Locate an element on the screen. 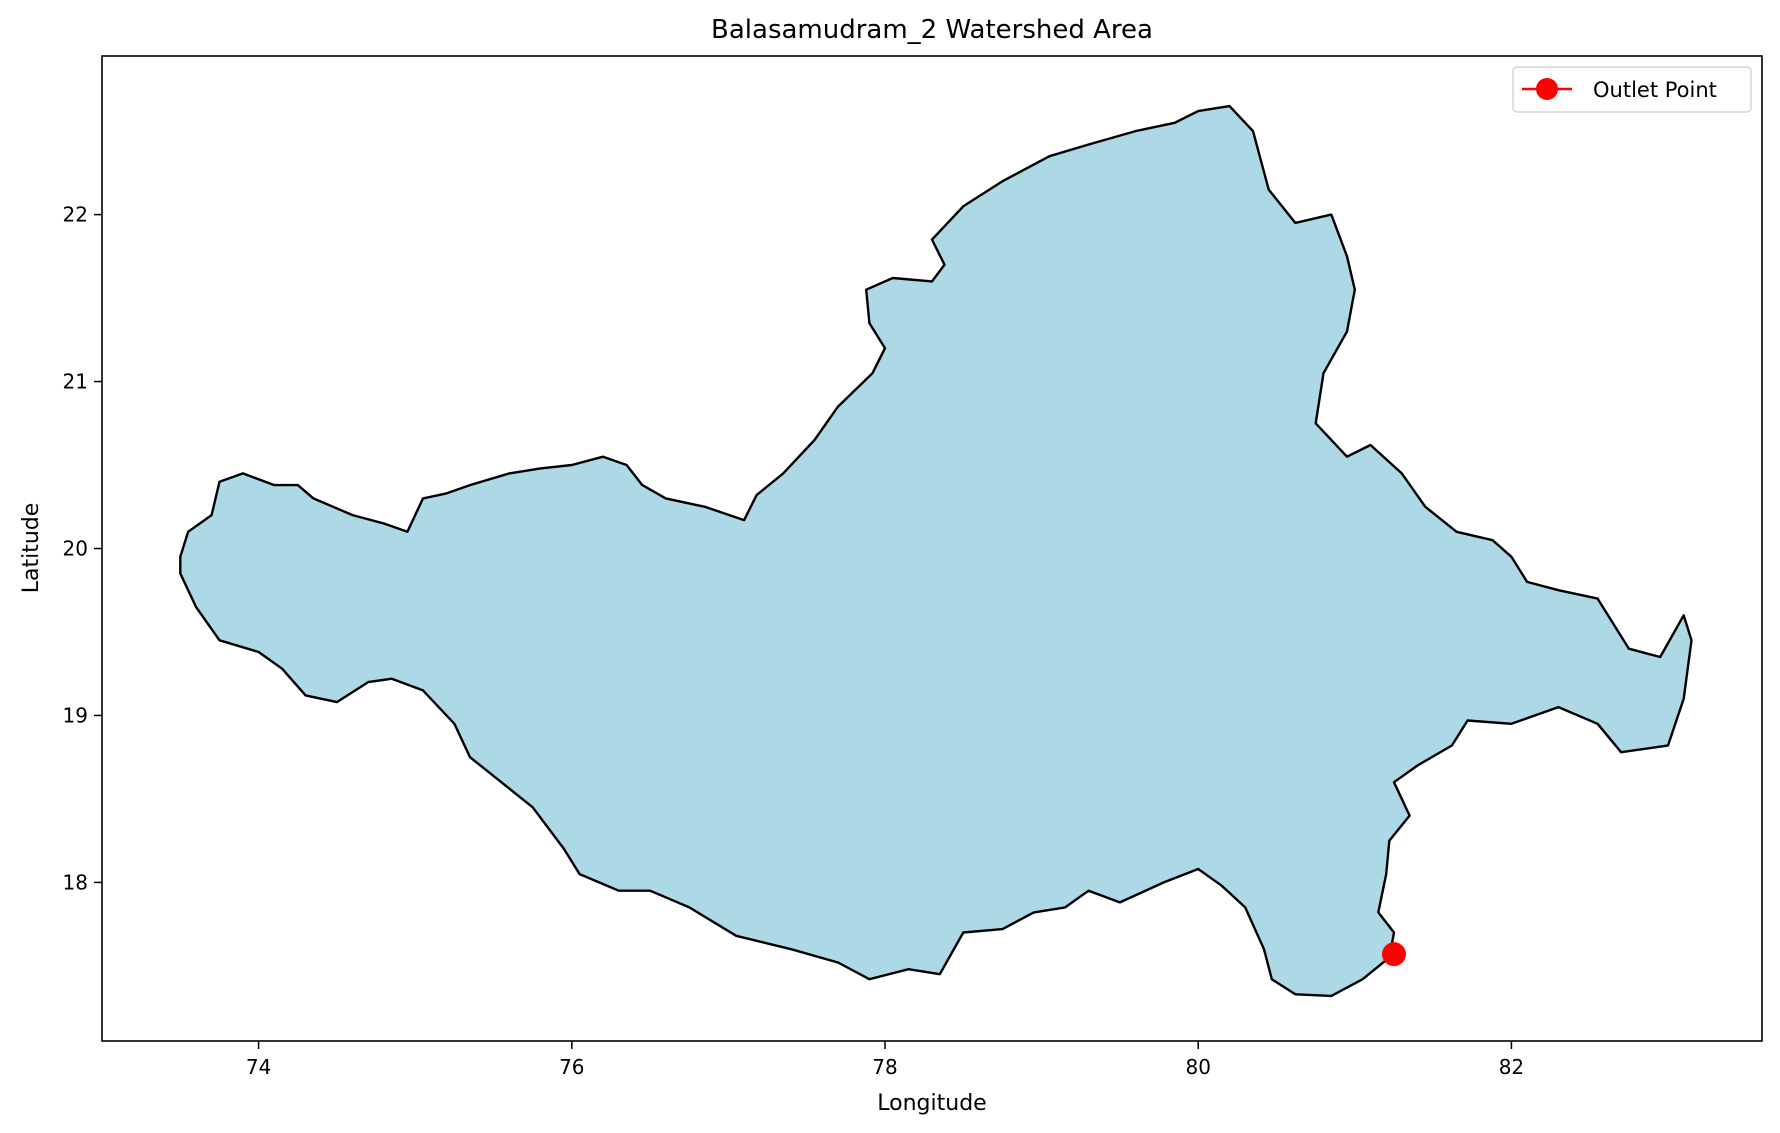 The height and width of the screenshot is (1133, 1780). x-tick-label: 76 is located at coordinates (571, 1067).